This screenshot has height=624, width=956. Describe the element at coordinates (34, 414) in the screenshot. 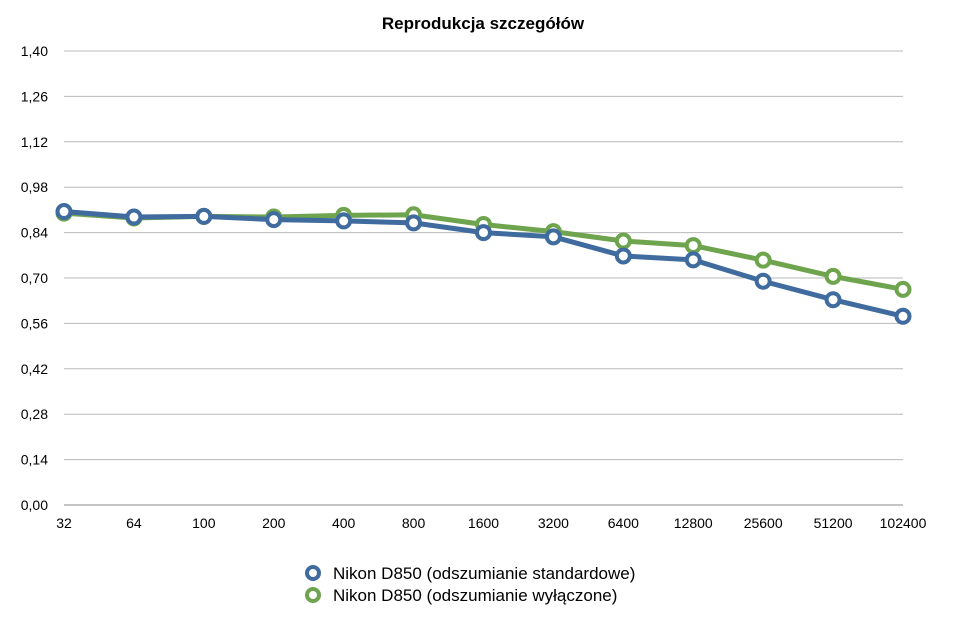

I see `y-tick-label: 0,28` at that location.